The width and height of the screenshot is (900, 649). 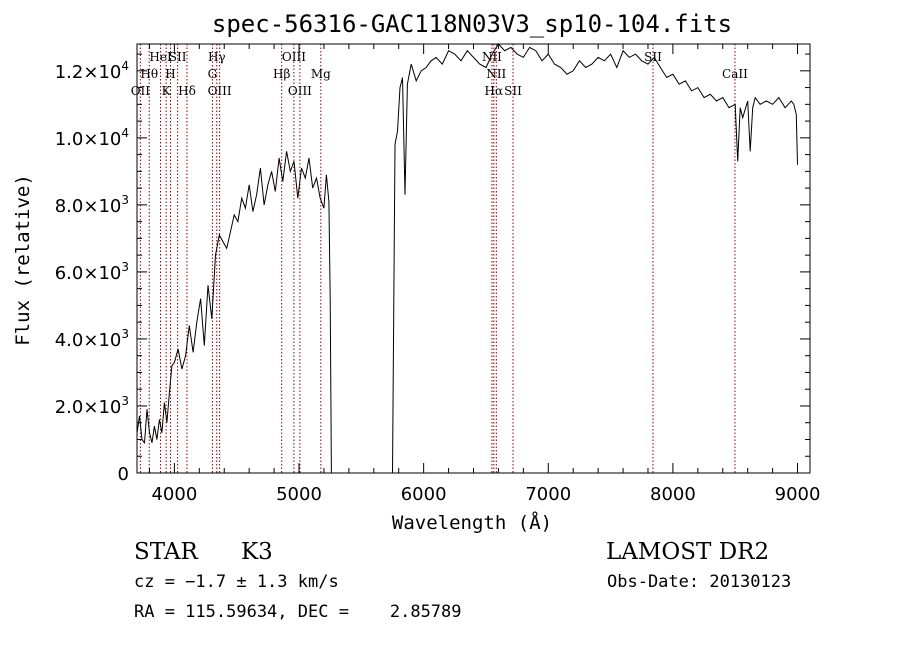 I want to click on y-tick-label: 8.0×10³, so click(x=92, y=205).